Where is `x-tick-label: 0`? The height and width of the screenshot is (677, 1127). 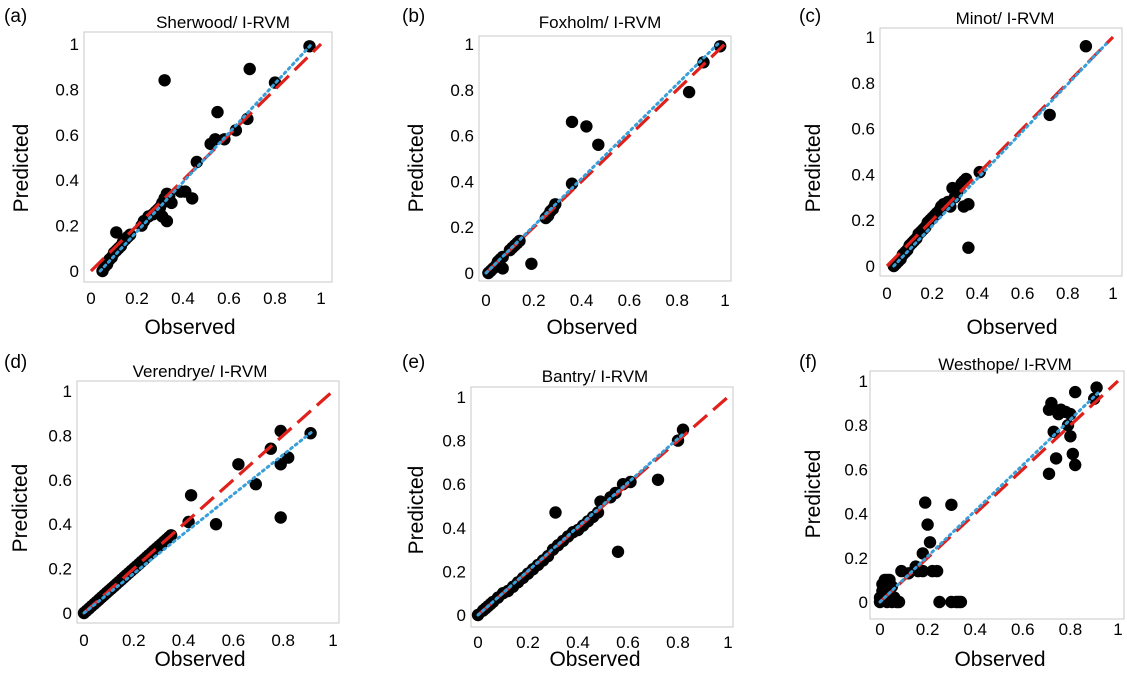
x-tick-label: 0 is located at coordinates (477, 642).